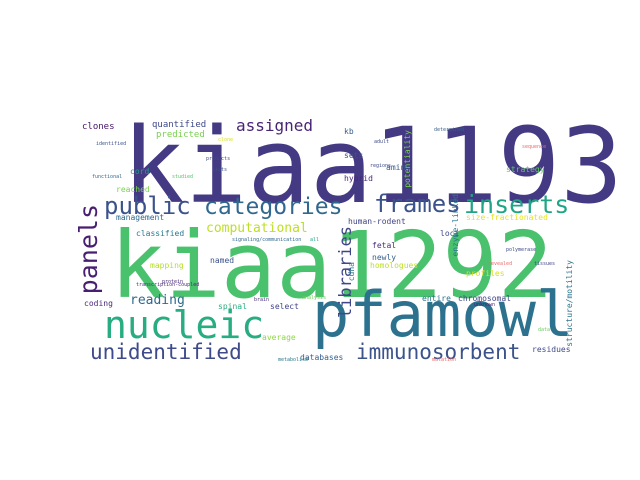 The height and width of the screenshot is (480, 640). I want to click on word-hybrid: hybrid, so click(358, 178).